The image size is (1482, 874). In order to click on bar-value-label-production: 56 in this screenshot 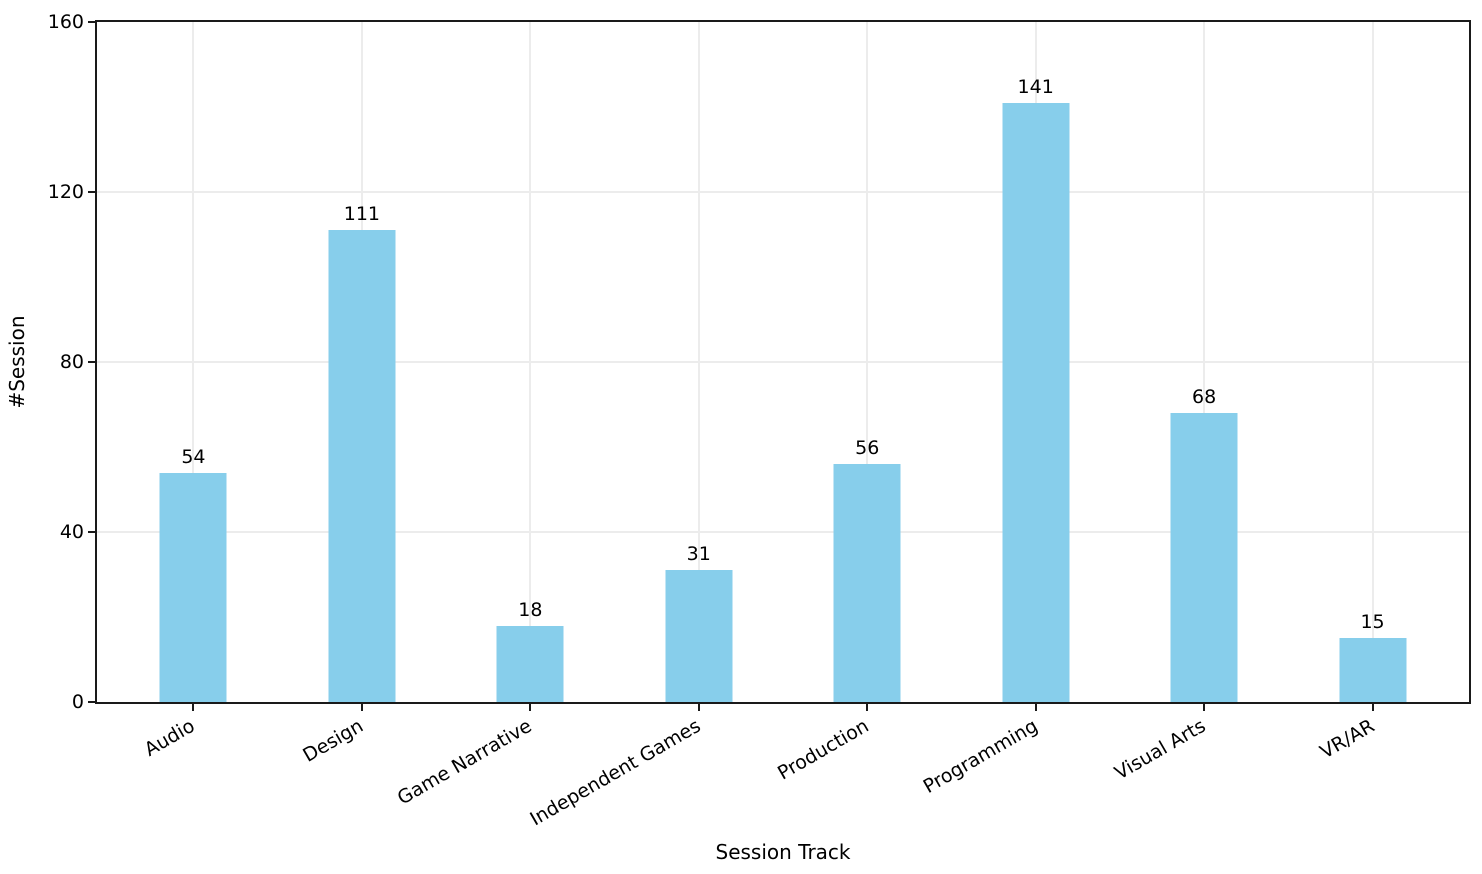, I will do `click(867, 448)`.